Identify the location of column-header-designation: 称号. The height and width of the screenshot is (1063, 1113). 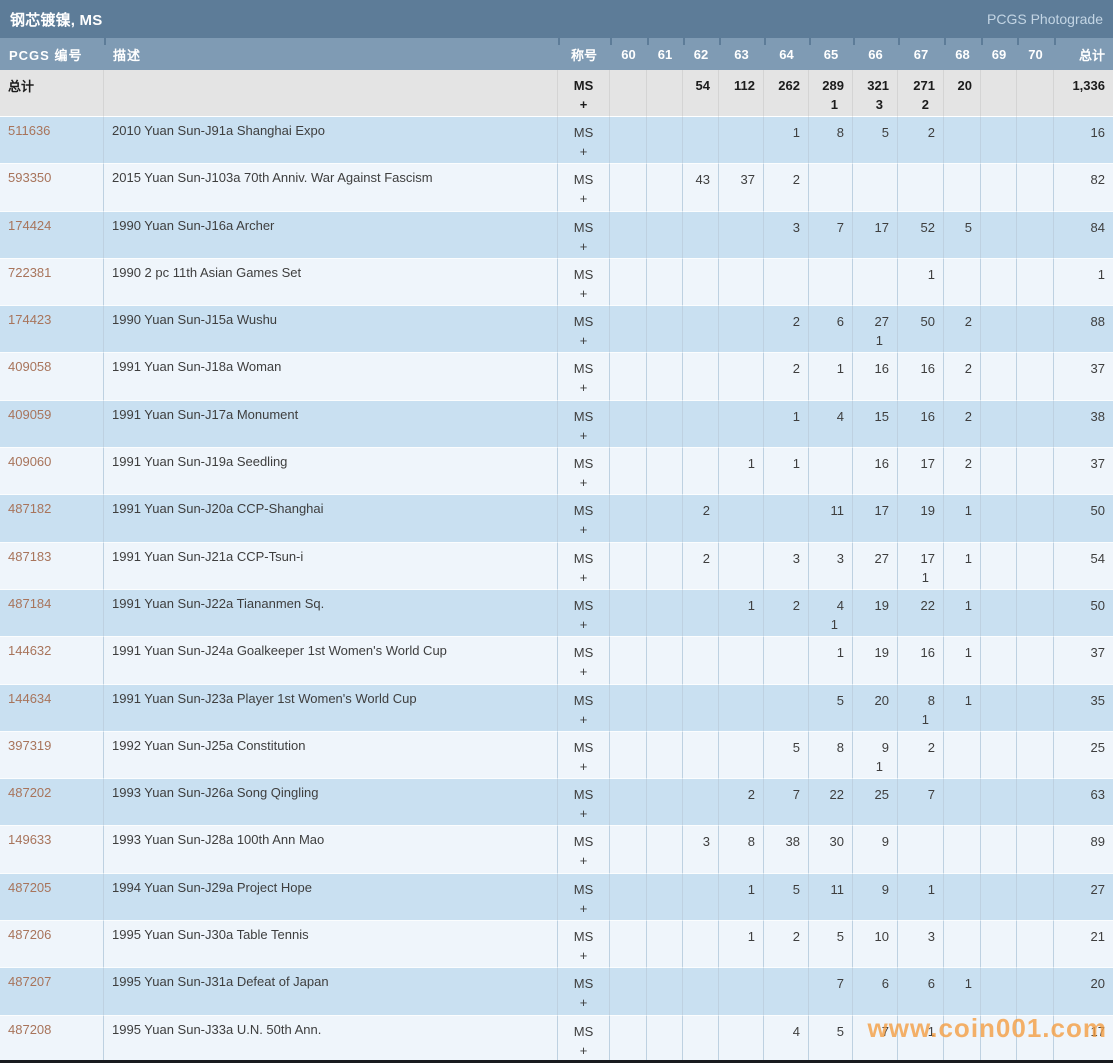
(584, 54).